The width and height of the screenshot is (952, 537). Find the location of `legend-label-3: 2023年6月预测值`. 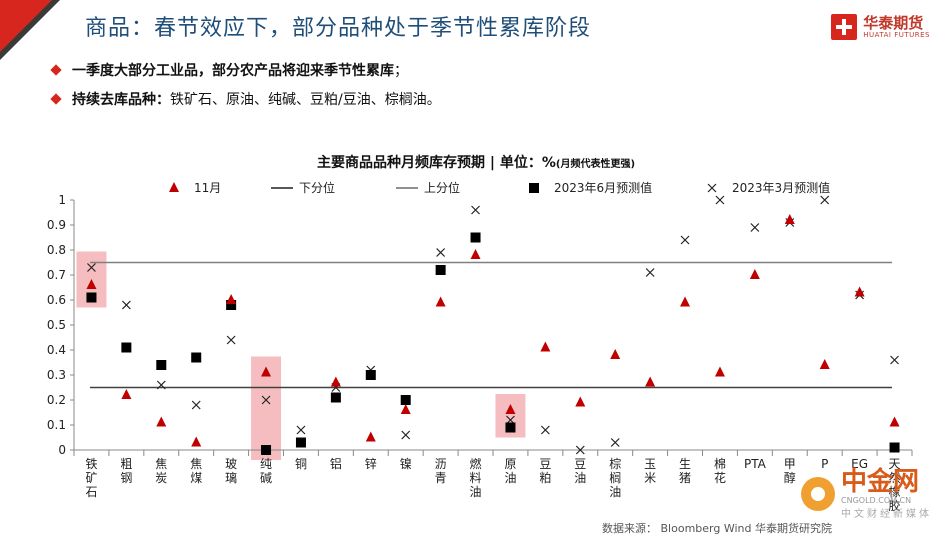

legend-label-3: 2023年6月预测值 is located at coordinates (603, 187).